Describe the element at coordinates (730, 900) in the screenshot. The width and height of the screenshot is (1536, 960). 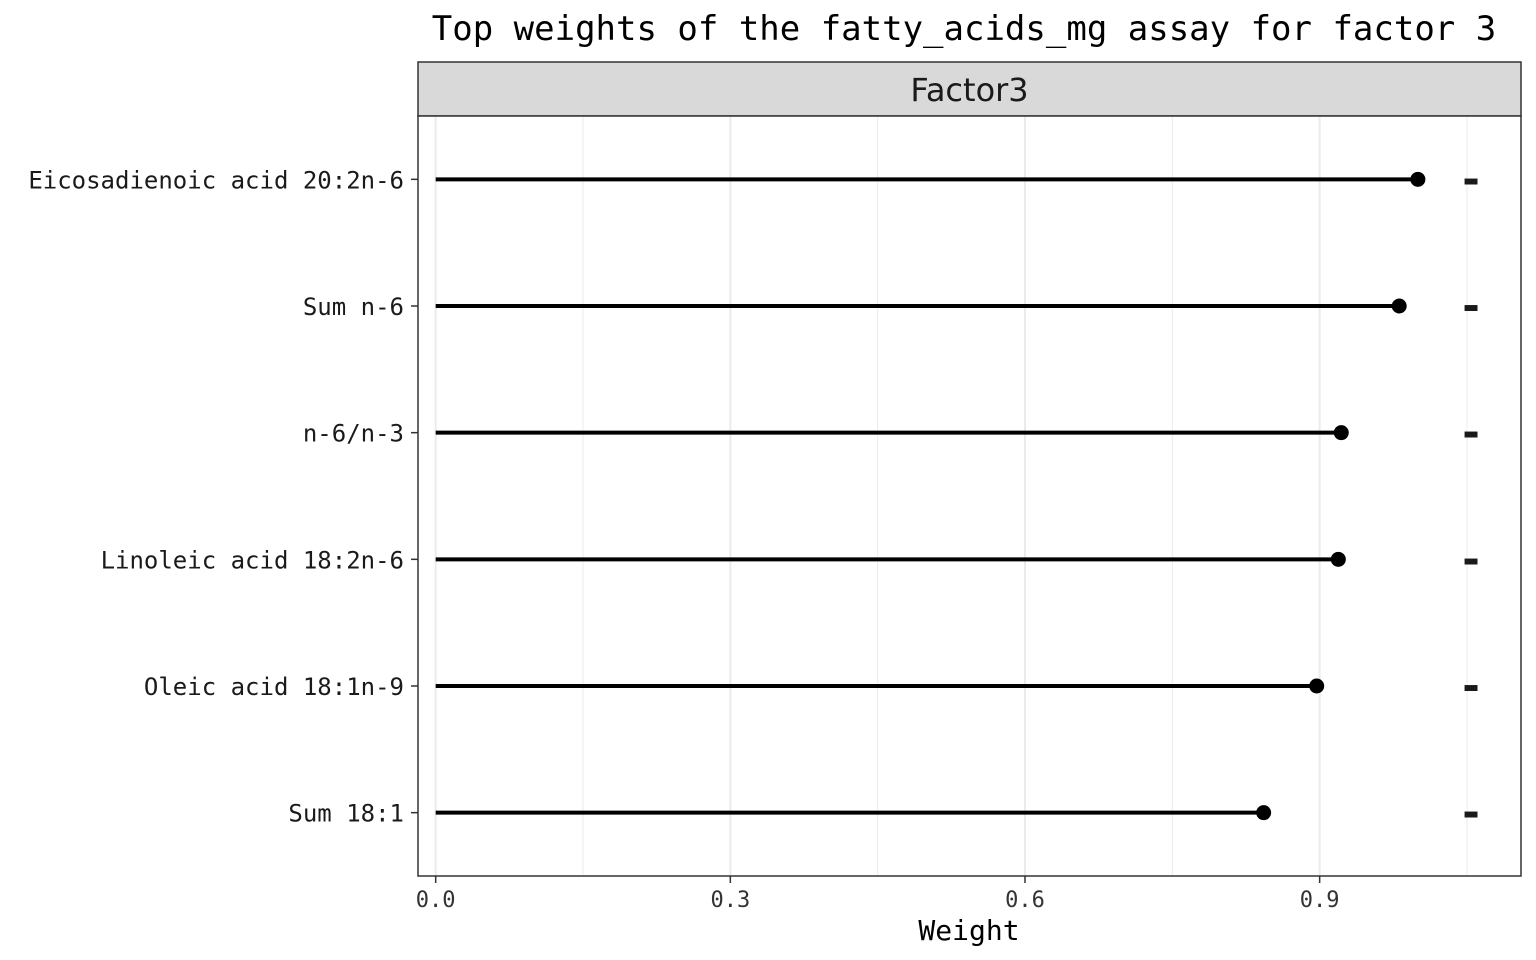
I see `x-tick-label: 0.3` at that location.